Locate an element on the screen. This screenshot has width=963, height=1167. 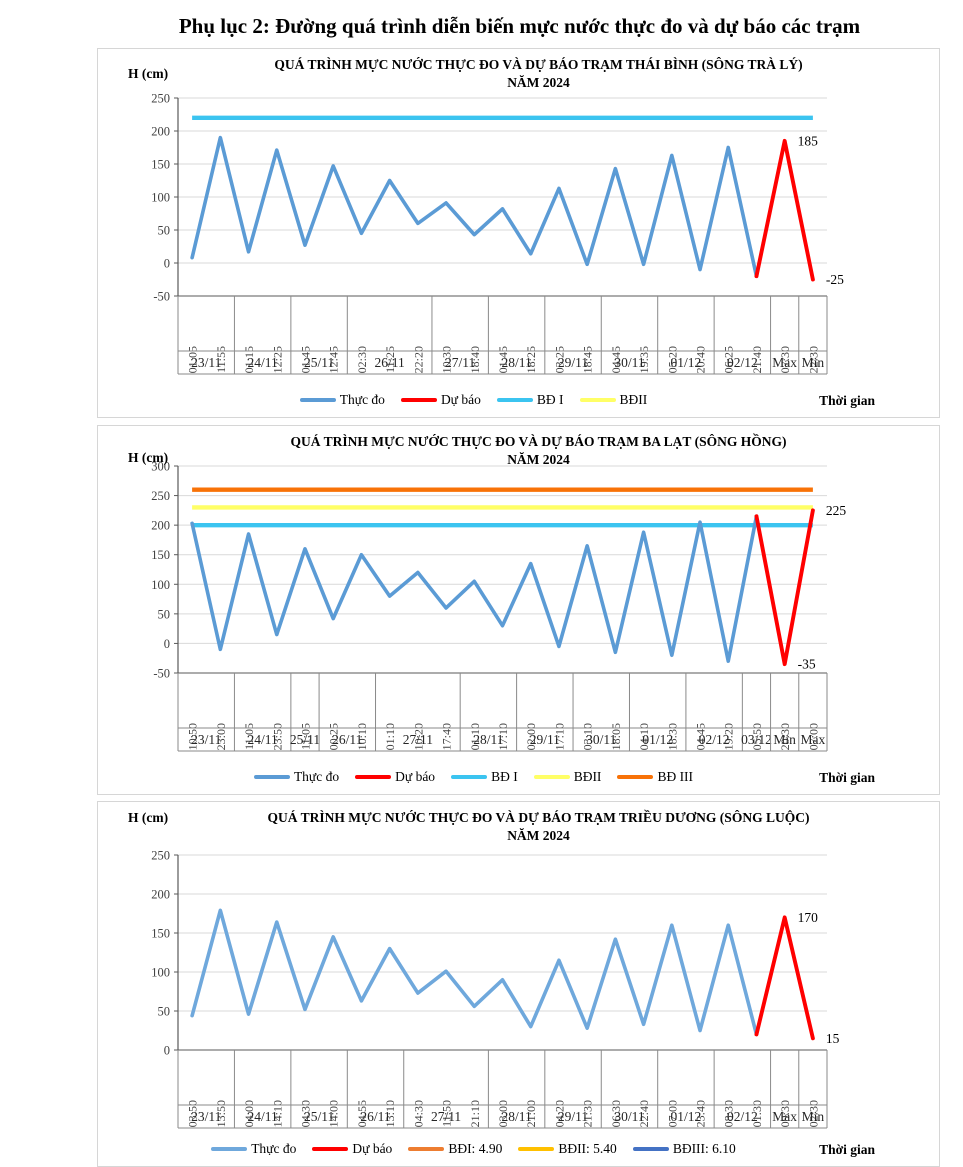
legend-item: BĐII: 5.40 is located at coordinates (567, 1149).